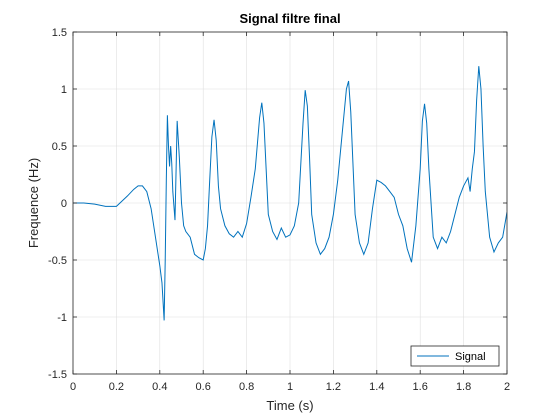 This screenshot has height=420, width=560. Describe the element at coordinates (470, 357) in the screenshot. I see `legend-label-signal: Signal` at that location.